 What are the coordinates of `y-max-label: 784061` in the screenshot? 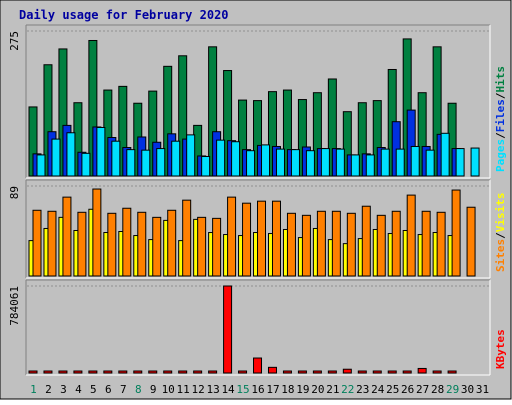 It's located at (14, 306).